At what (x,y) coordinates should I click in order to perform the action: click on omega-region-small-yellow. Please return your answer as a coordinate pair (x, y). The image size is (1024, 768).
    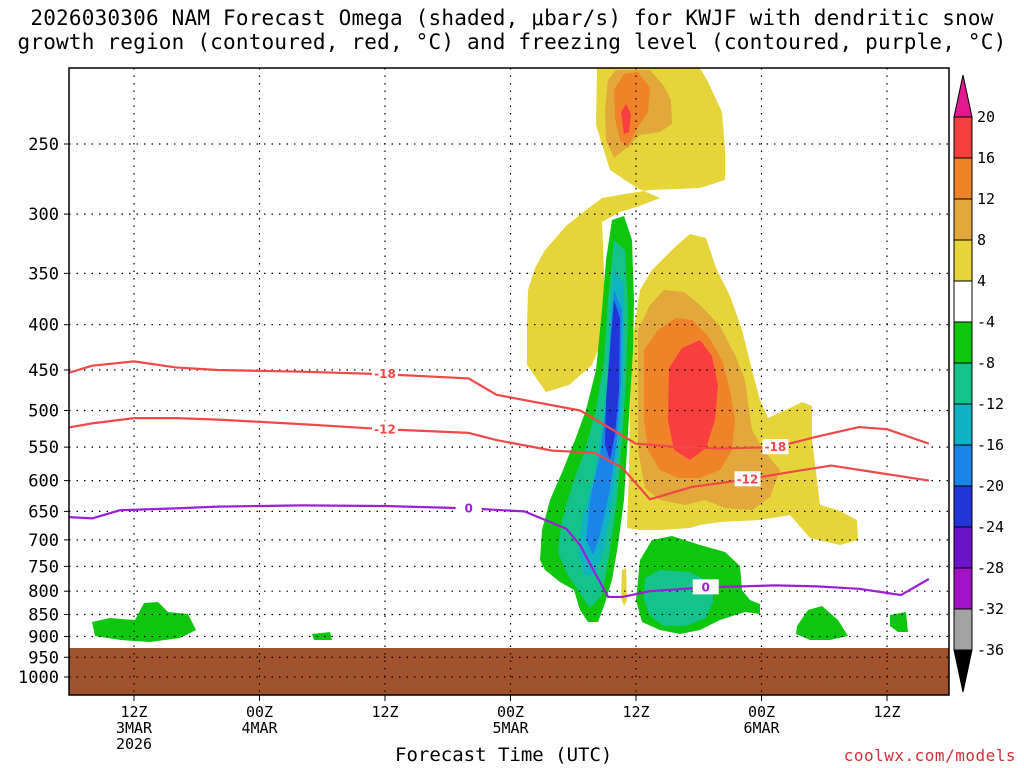
    Looking at the image, I should click on (624, 587).